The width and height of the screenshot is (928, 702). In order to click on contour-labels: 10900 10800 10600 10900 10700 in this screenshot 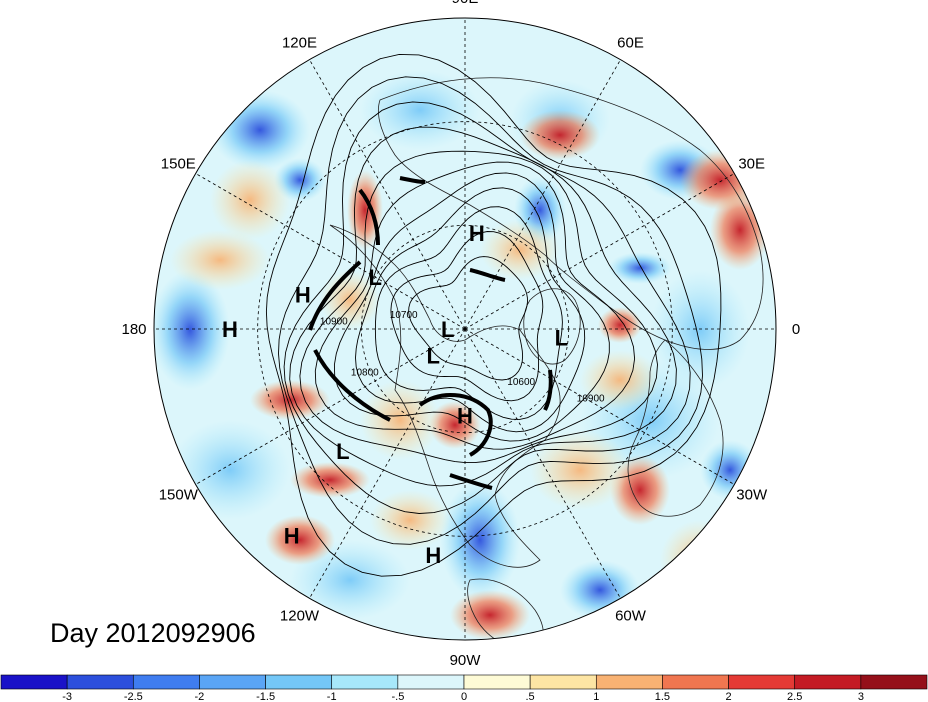, I will do `click(462, 357)`.